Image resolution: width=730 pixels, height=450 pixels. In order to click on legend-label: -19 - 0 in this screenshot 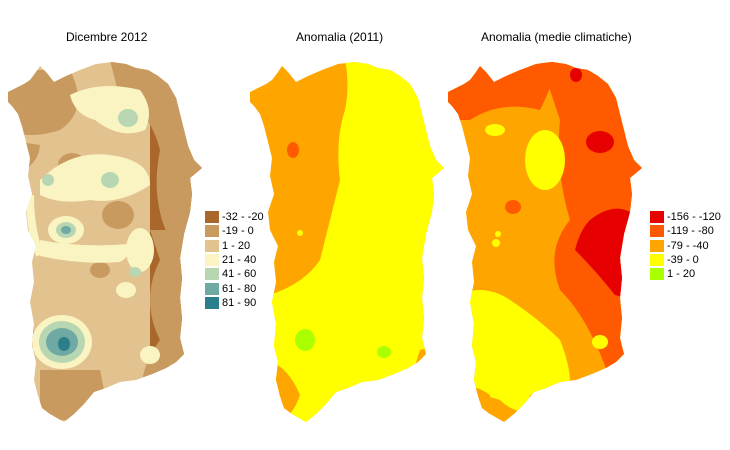, I will do `click(238, 231)`.